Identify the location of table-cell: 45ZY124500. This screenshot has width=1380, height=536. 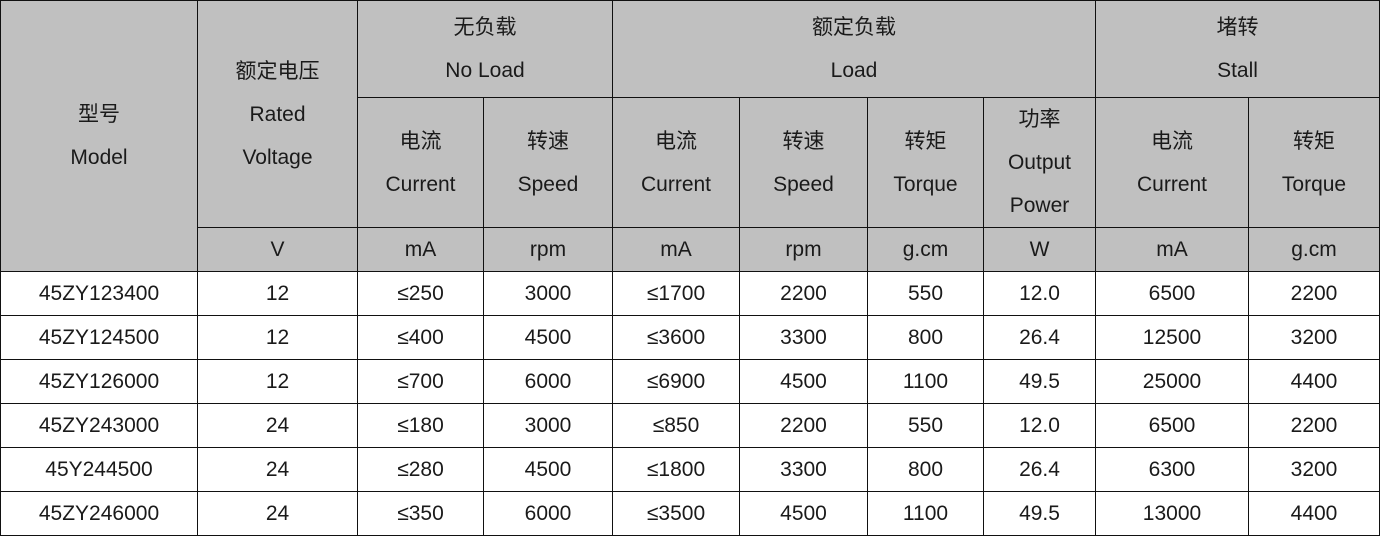
(99, 337).